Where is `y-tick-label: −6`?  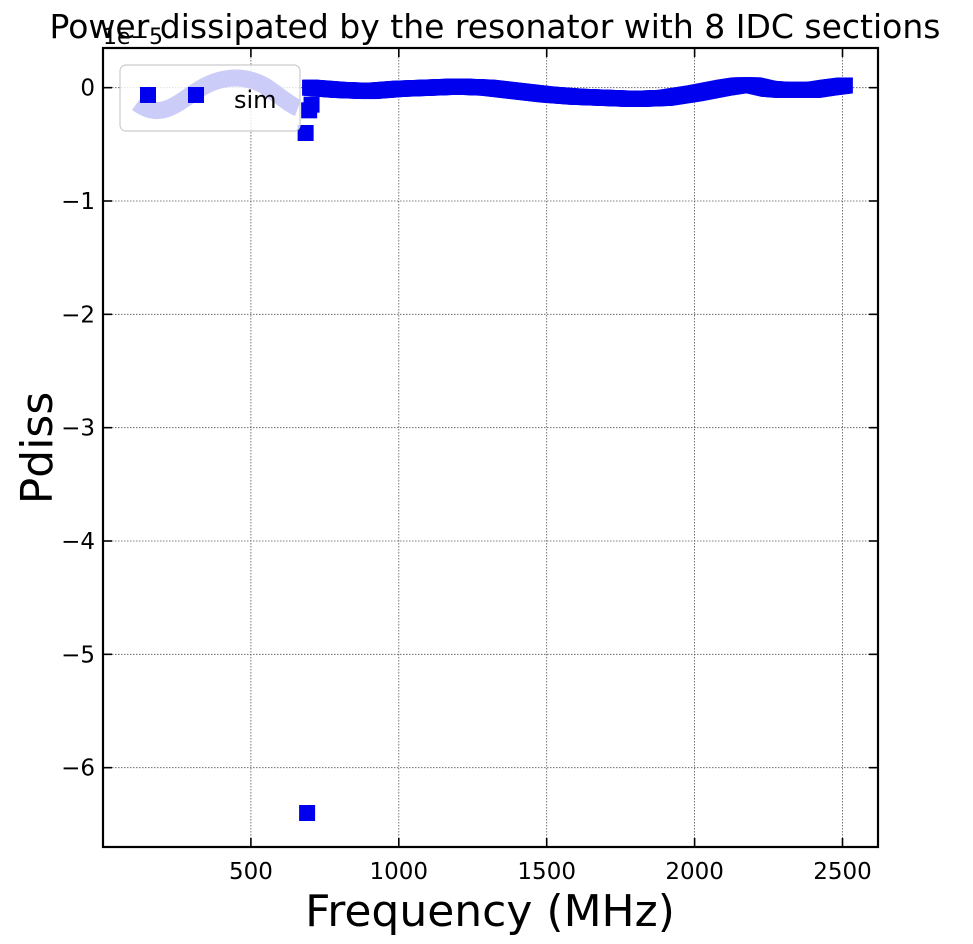 y-tick-label: −6 is located at coordinates (78, 769).